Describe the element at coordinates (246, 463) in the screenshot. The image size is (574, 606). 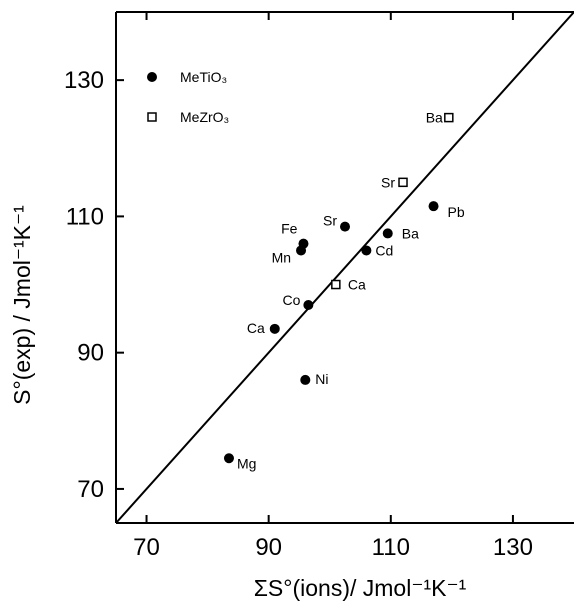
I see `point-label: Mg` at that location.